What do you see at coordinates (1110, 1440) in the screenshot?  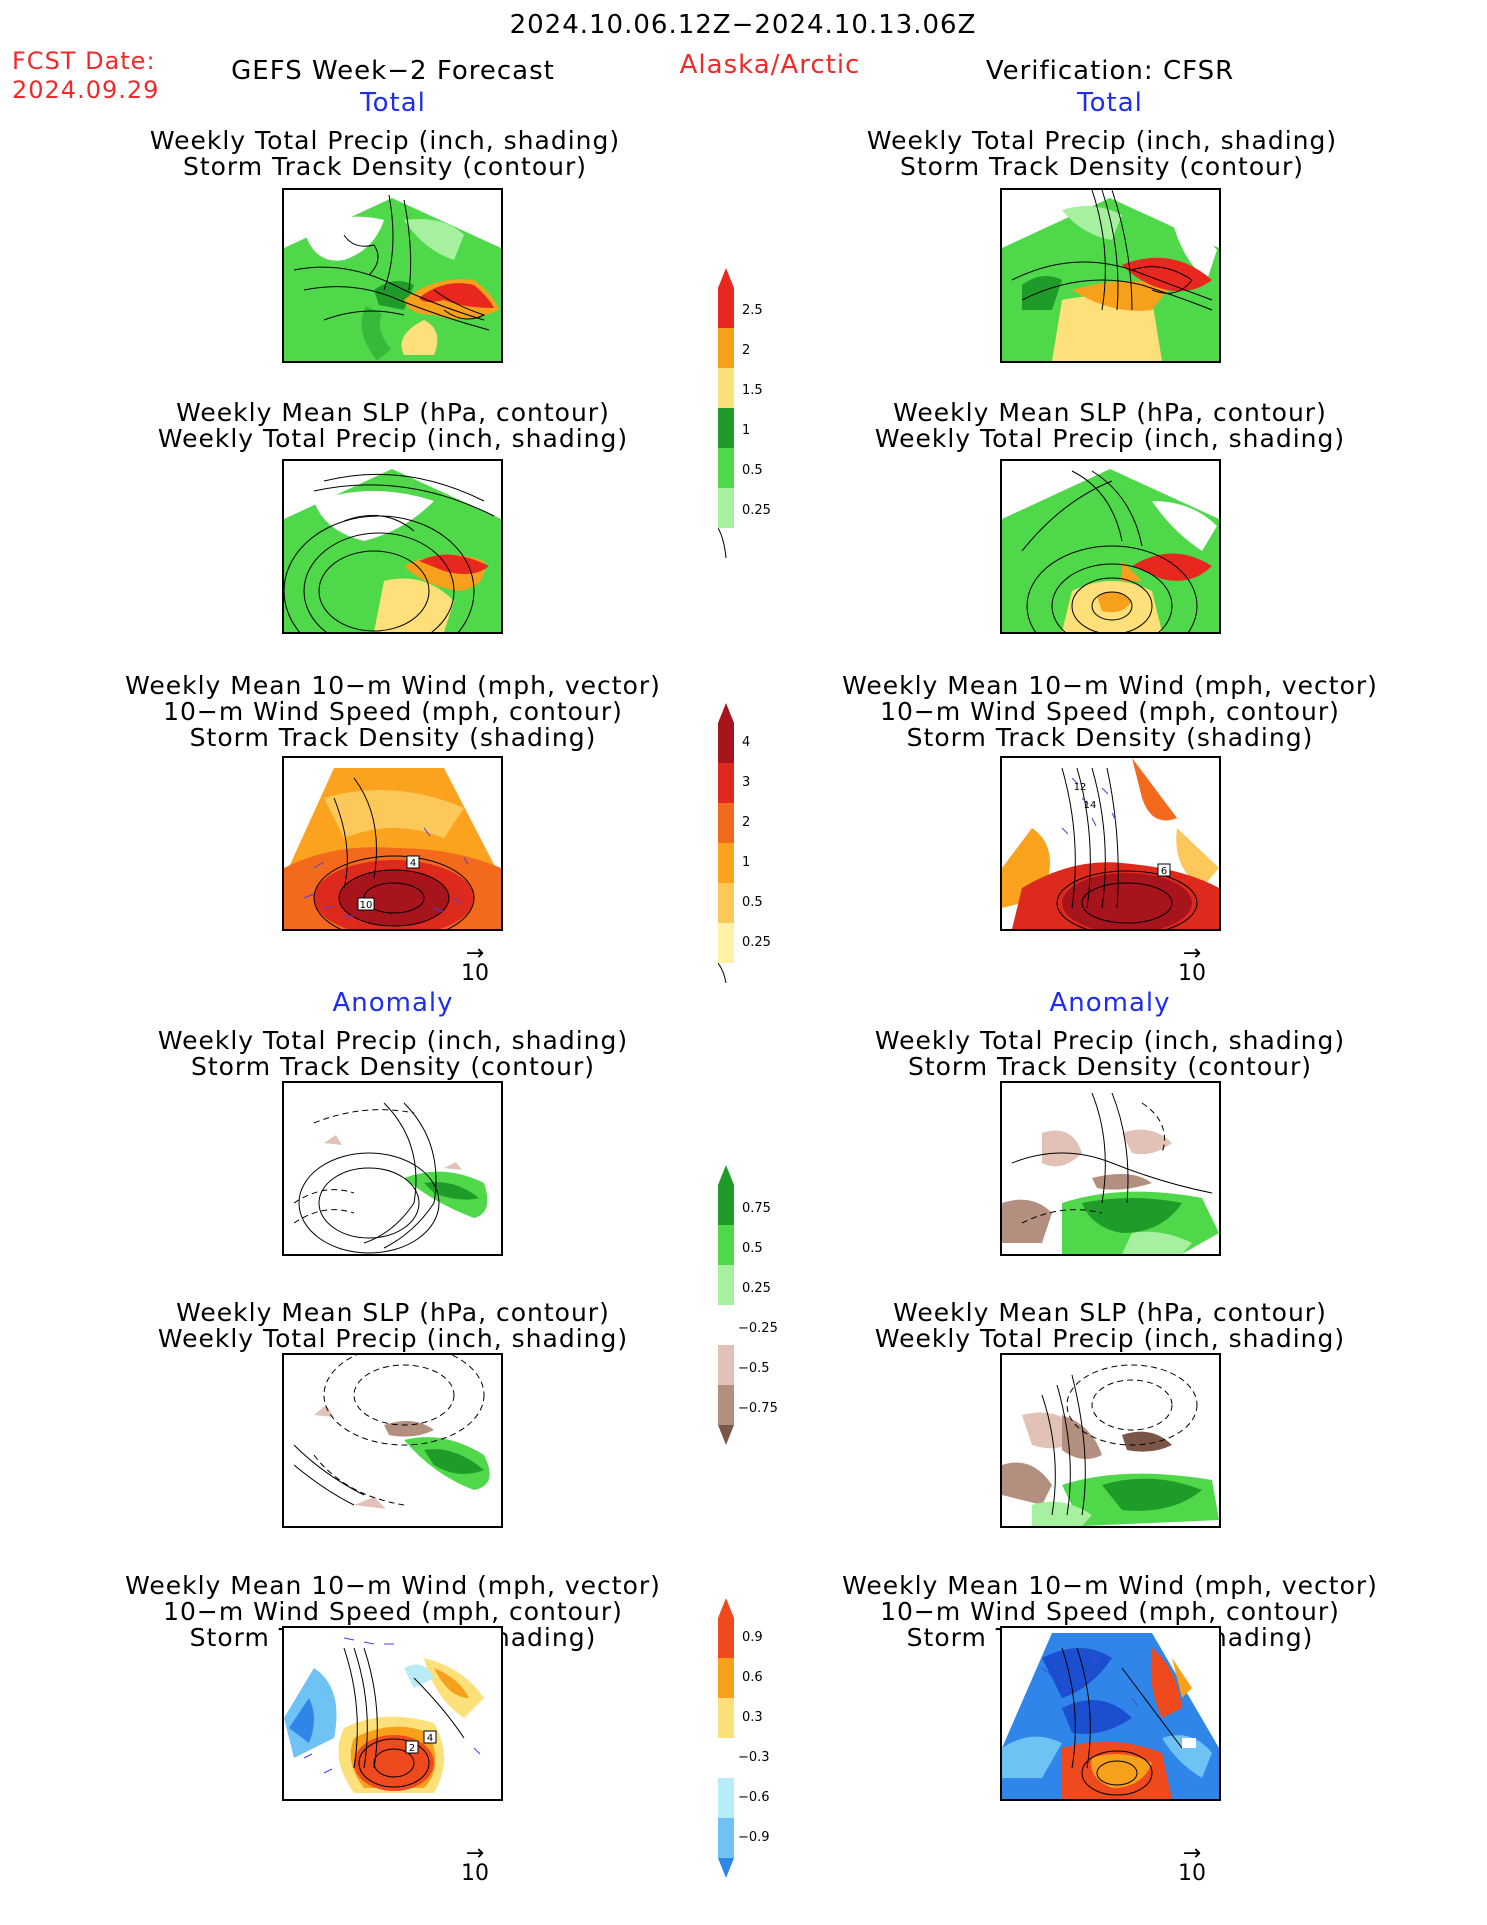 I see `map-anom-slp-verification` at bounding box center [1110, 1440].